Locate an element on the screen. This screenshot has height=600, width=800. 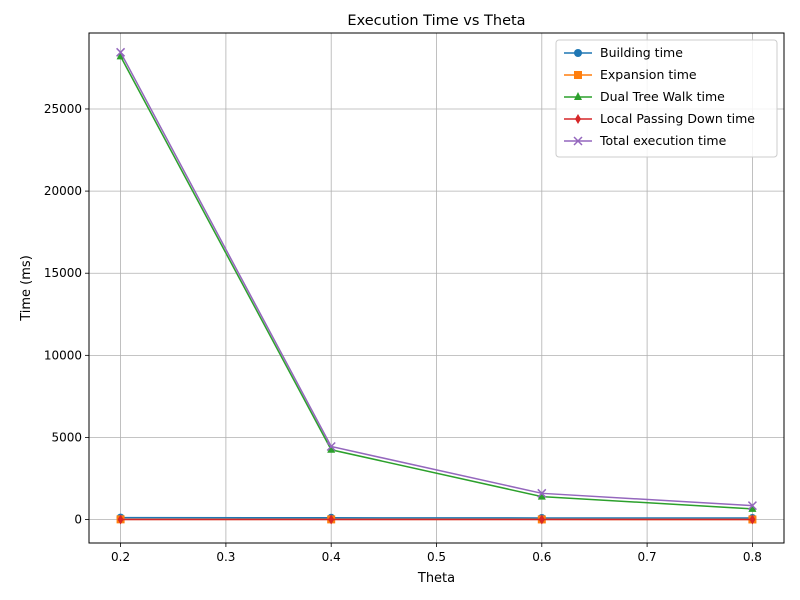
y-tick-label: 25000 is located at coordinates (63, 109).